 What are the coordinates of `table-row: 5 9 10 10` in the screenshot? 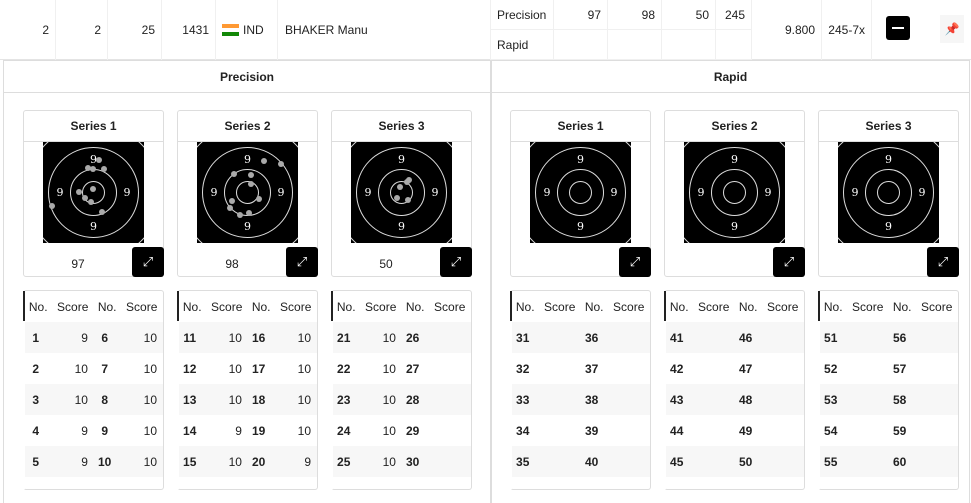 It's located at (94, 461).